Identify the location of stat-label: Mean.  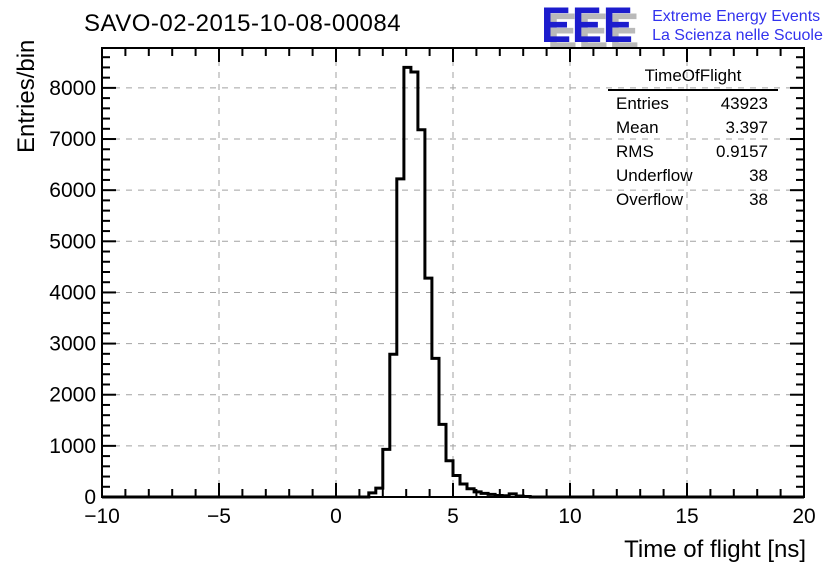
(637, 127).